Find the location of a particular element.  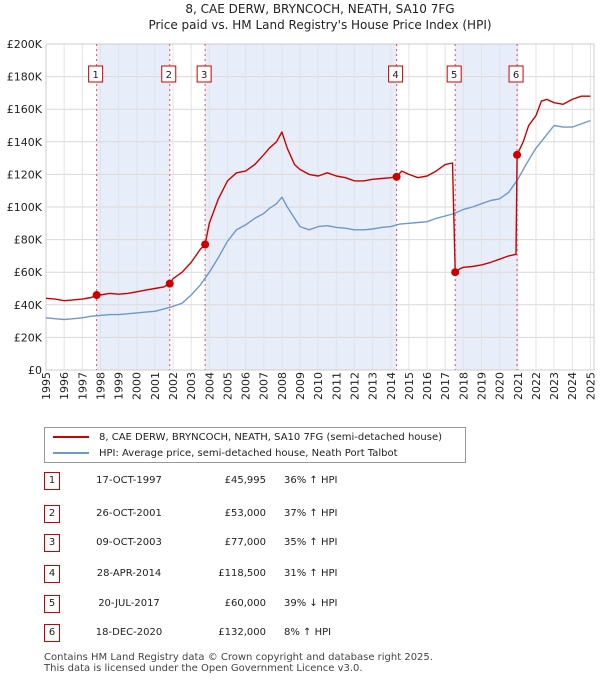

x-tick-label: 2015 is located at coordinates (409, 386).